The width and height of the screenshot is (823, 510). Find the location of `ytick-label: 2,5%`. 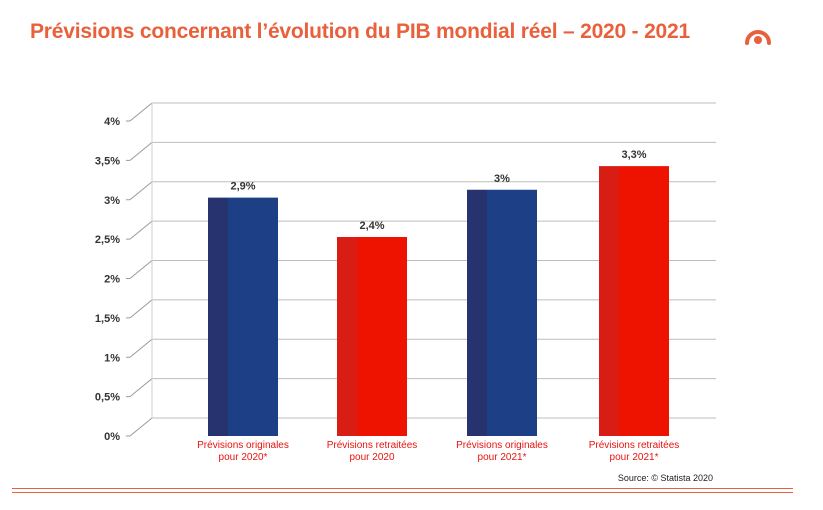

ytick-label: 2,5% is located at coordinates (107, 240).